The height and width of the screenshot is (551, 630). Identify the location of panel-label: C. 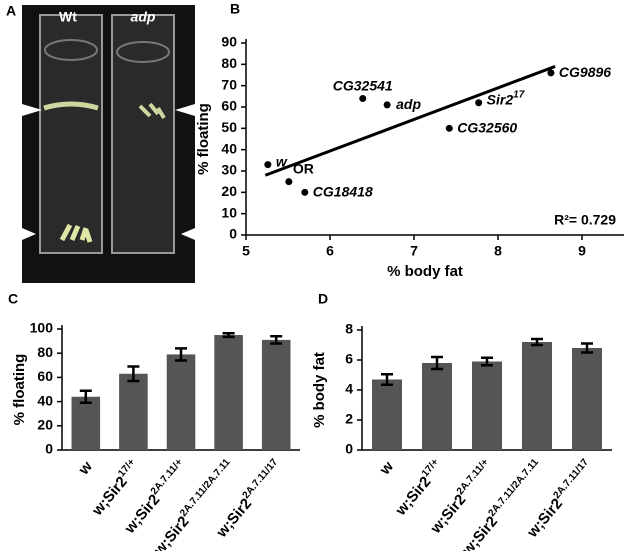
(13, 299).